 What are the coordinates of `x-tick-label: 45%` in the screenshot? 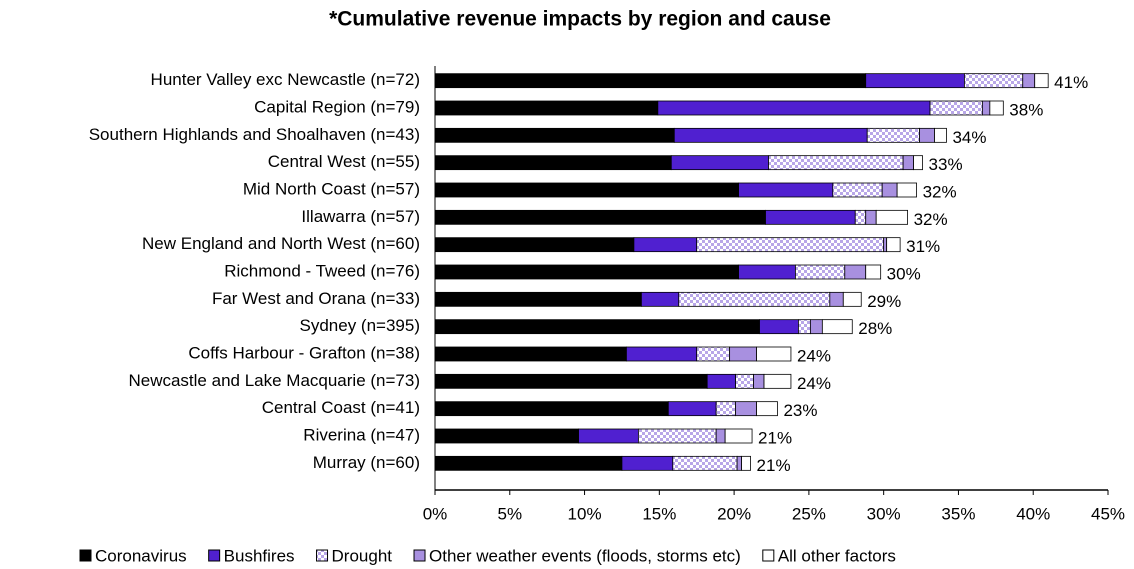 It's located at (1108, 513).